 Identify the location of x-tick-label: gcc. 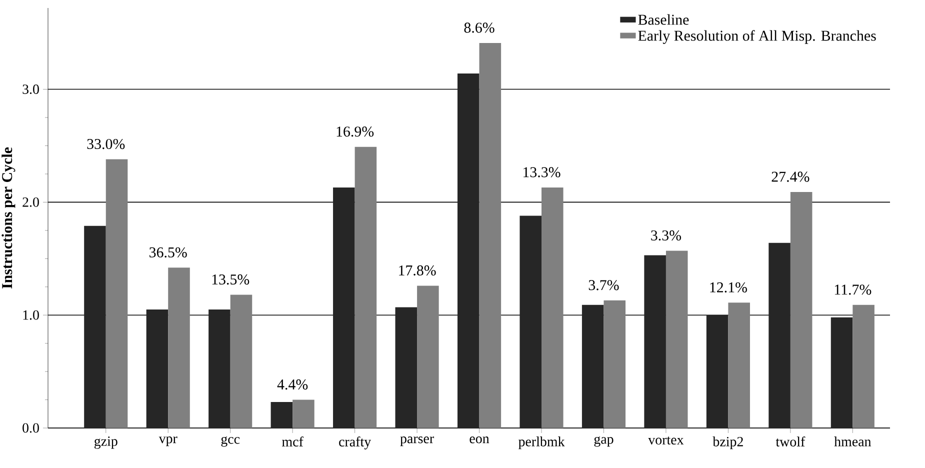
(230, 441).